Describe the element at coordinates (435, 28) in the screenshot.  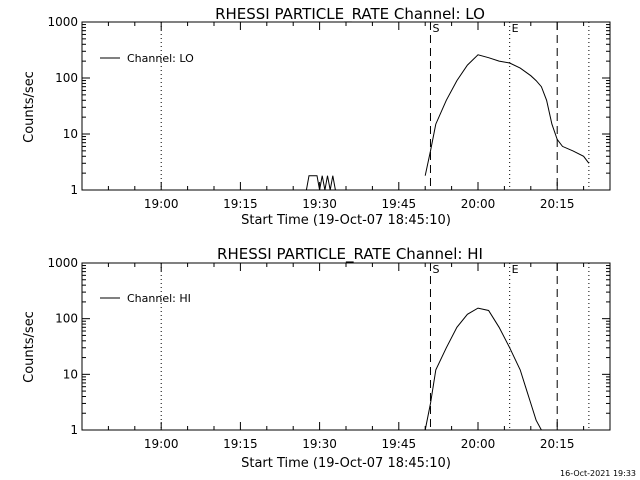
I see `lo-marker-label-s: S` at that location.